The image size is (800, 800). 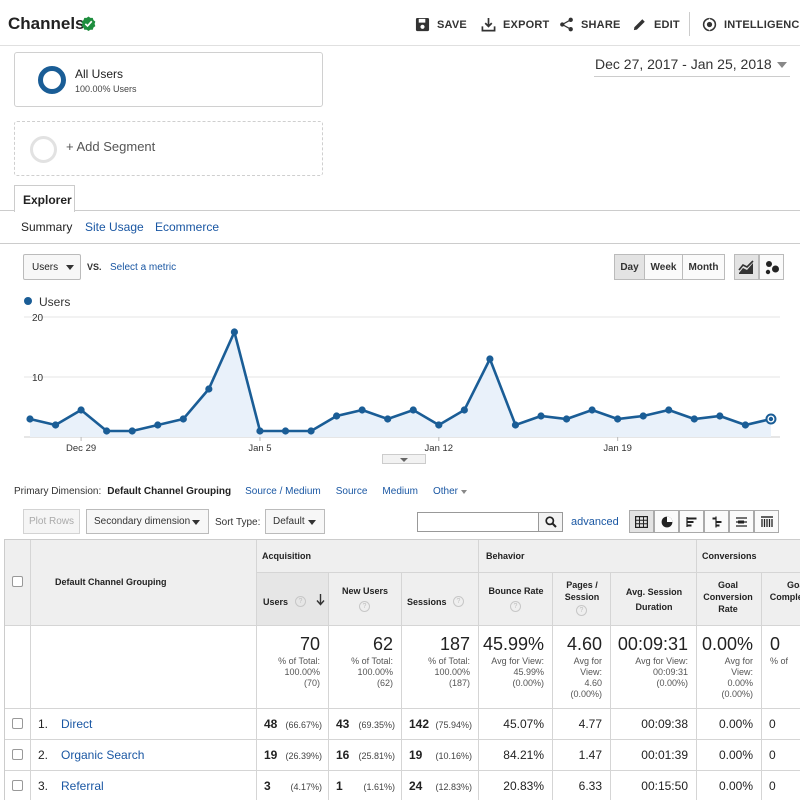 What do you see at coordinates (691, 521) in the screenshot?
I see `view-performance-button` at bounding box center [691, 521].